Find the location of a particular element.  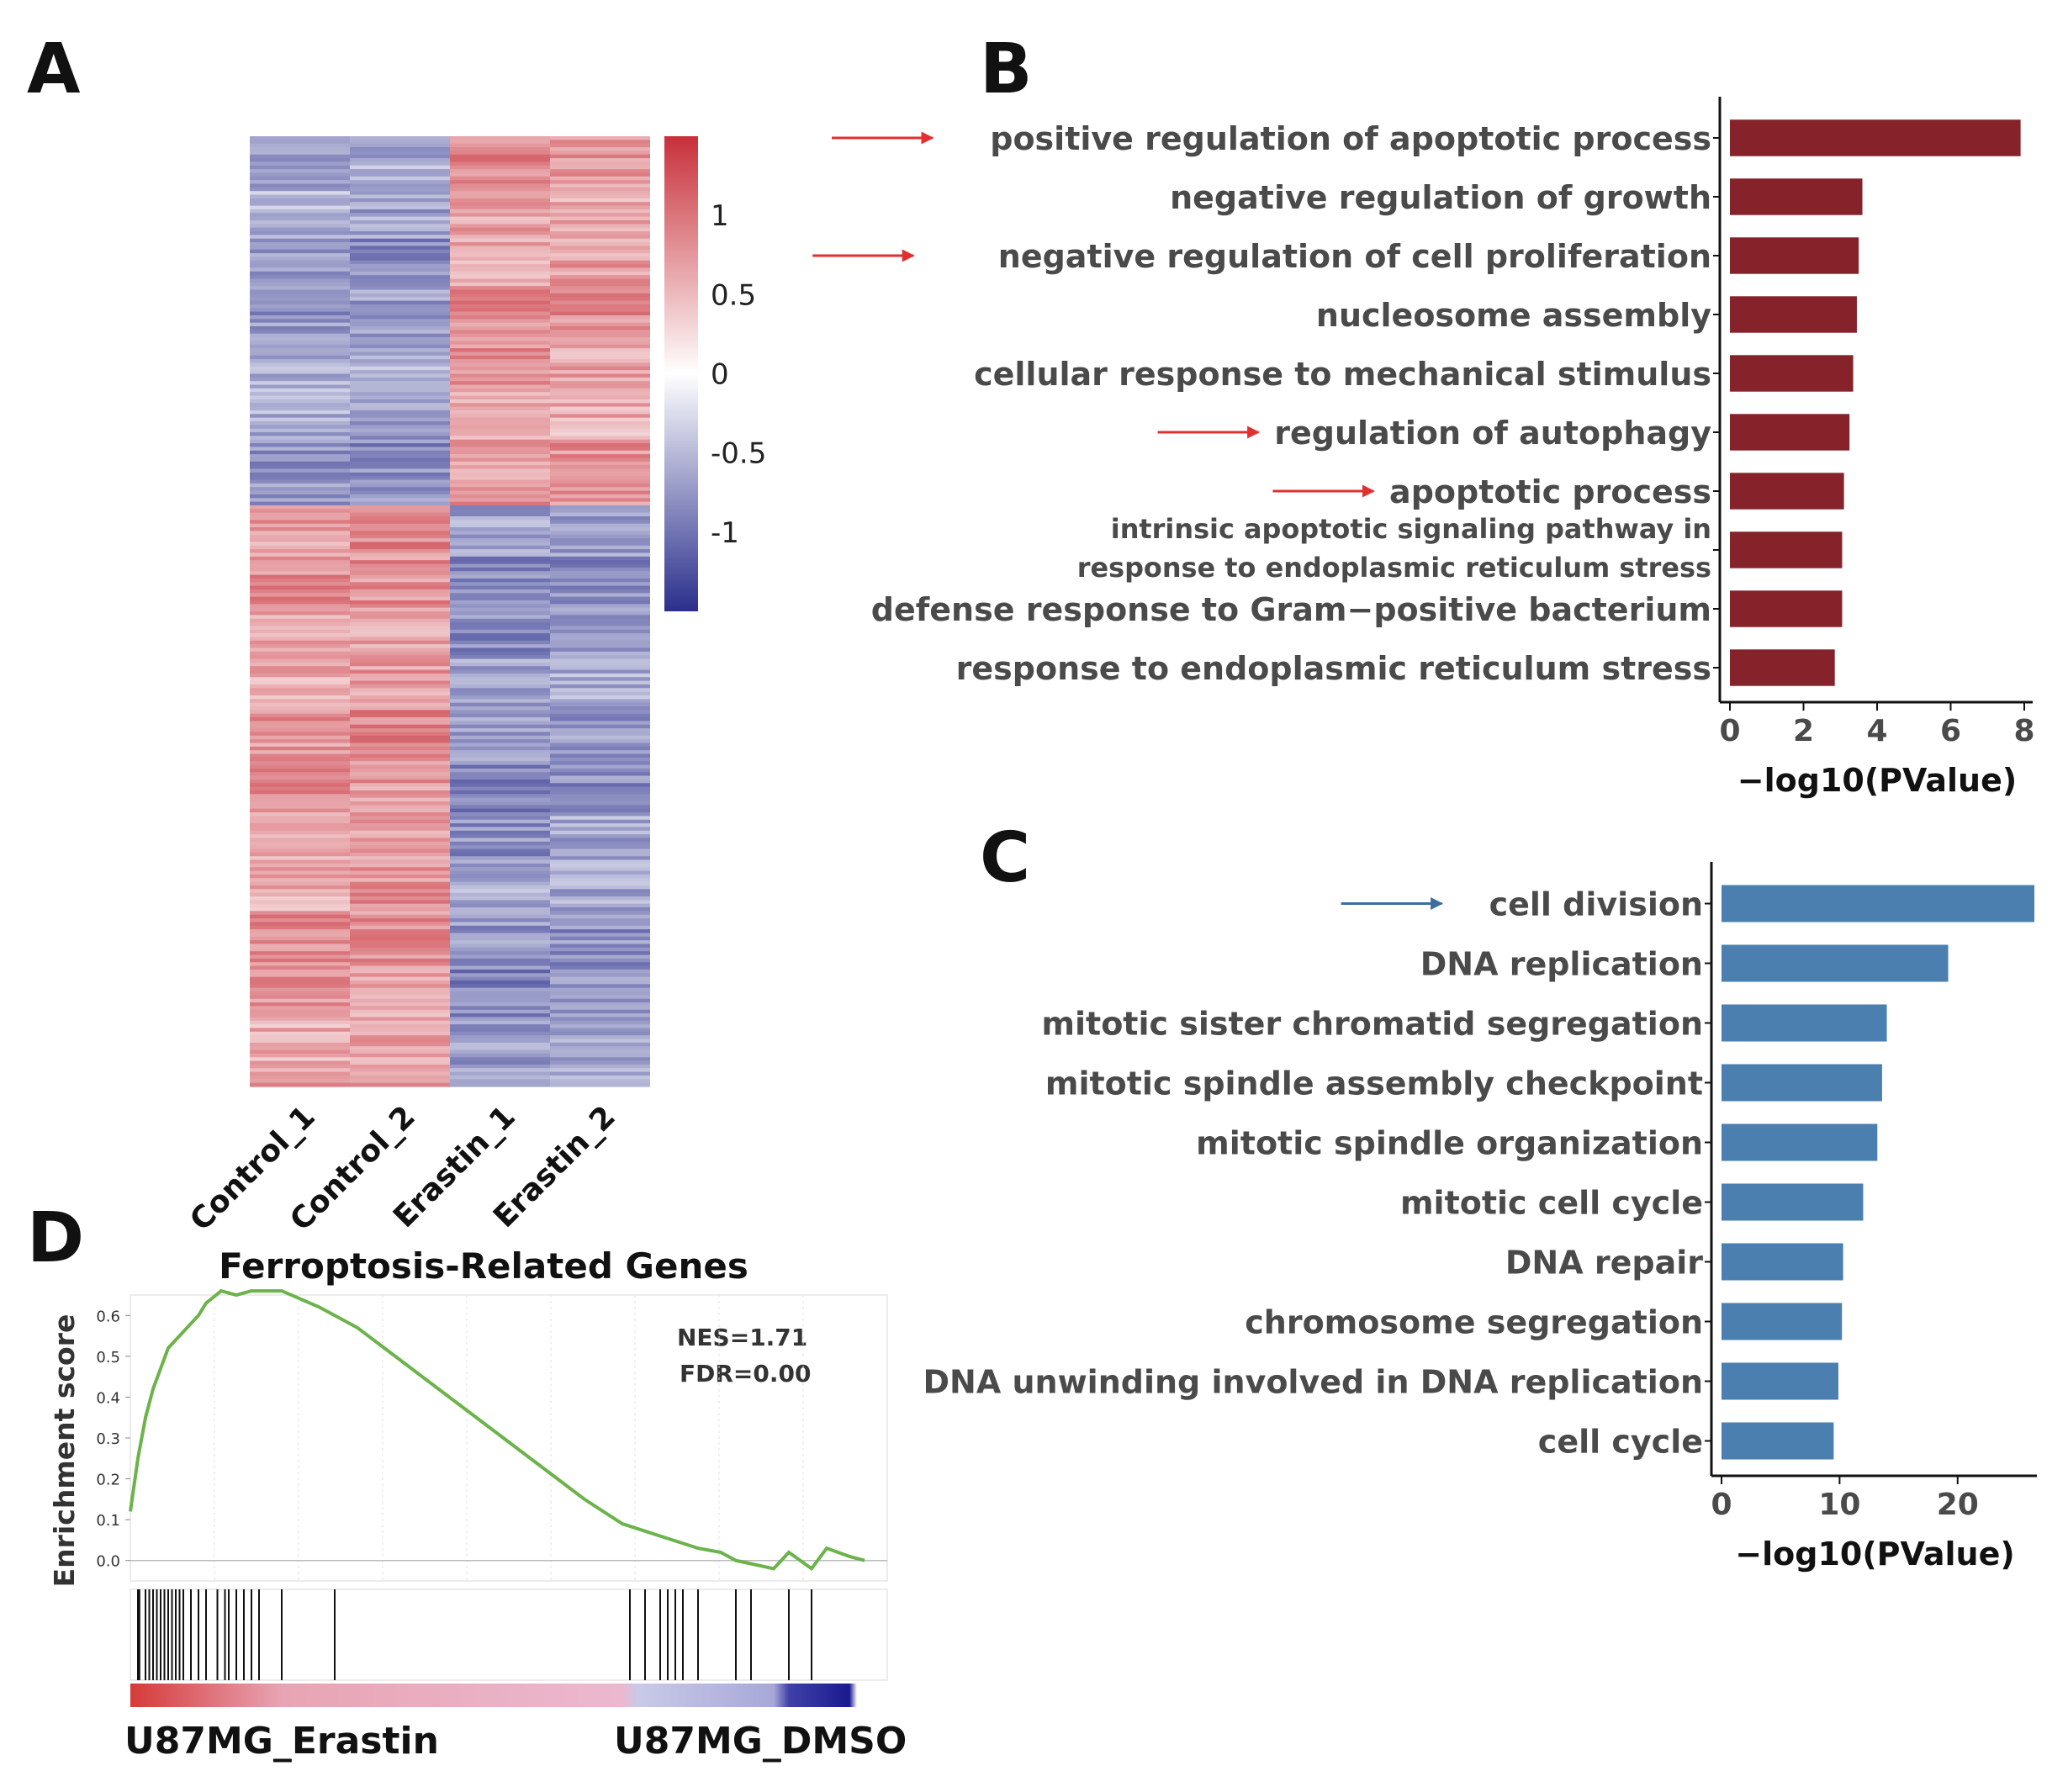

category-label-line: intrinsic apoptotic signaling pathway in is located at coordinates (1411, 529).